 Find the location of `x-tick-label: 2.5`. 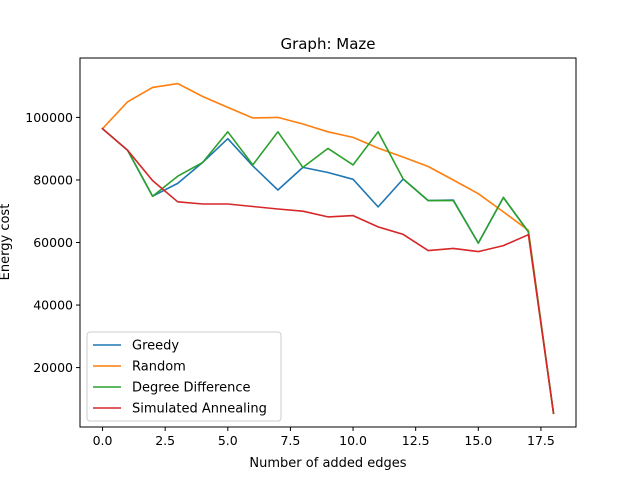

x-tick-label: 2.5 is located at coordinates (165, 440).